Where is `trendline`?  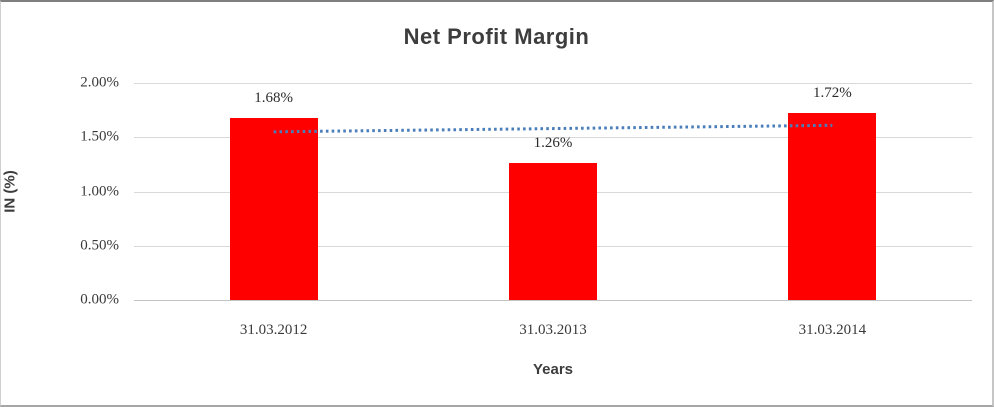 trendline is located at coordinates (553, 128).